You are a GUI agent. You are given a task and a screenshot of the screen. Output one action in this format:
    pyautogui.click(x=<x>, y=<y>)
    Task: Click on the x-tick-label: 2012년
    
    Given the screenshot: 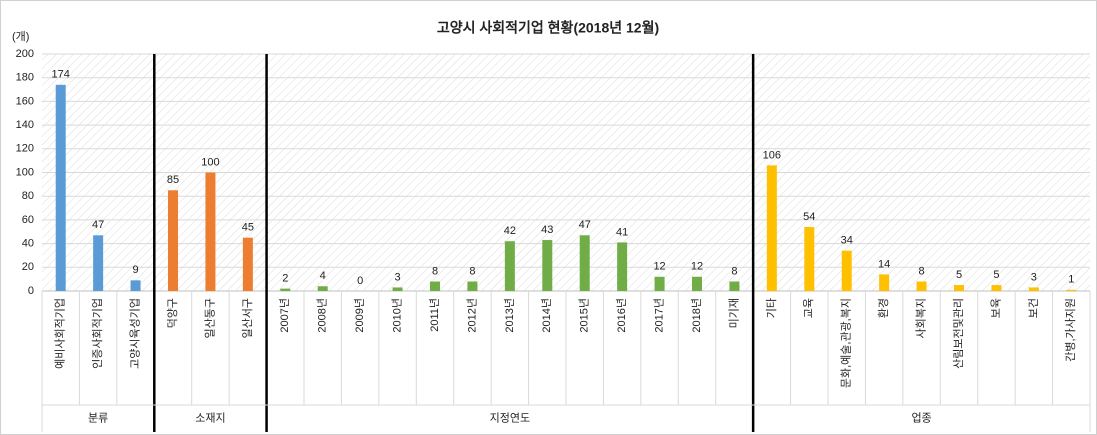 What is the action you would take?
    pyautogui.click(x=471, y=315)
    